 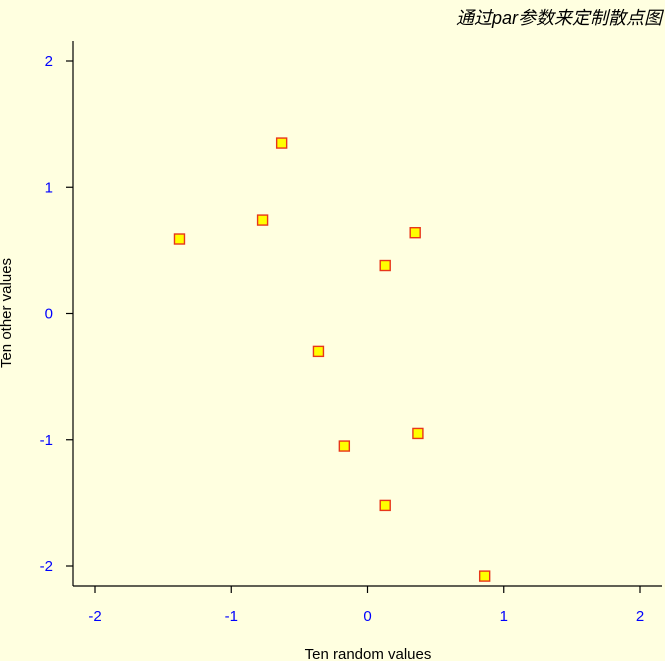 I want to click on x-axis-ticks: -2 -1 0 1 2, so click(x=366, y=605).